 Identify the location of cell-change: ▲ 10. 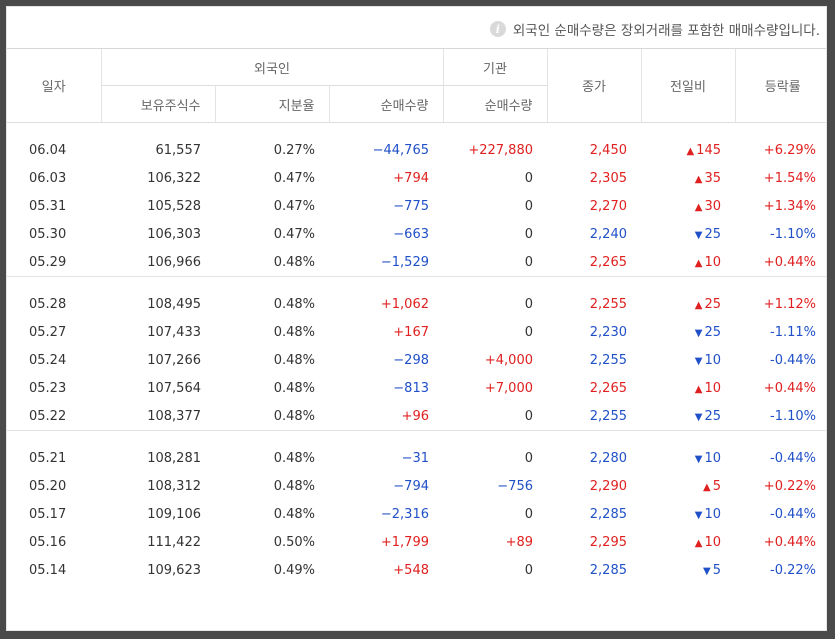
(688, 542).